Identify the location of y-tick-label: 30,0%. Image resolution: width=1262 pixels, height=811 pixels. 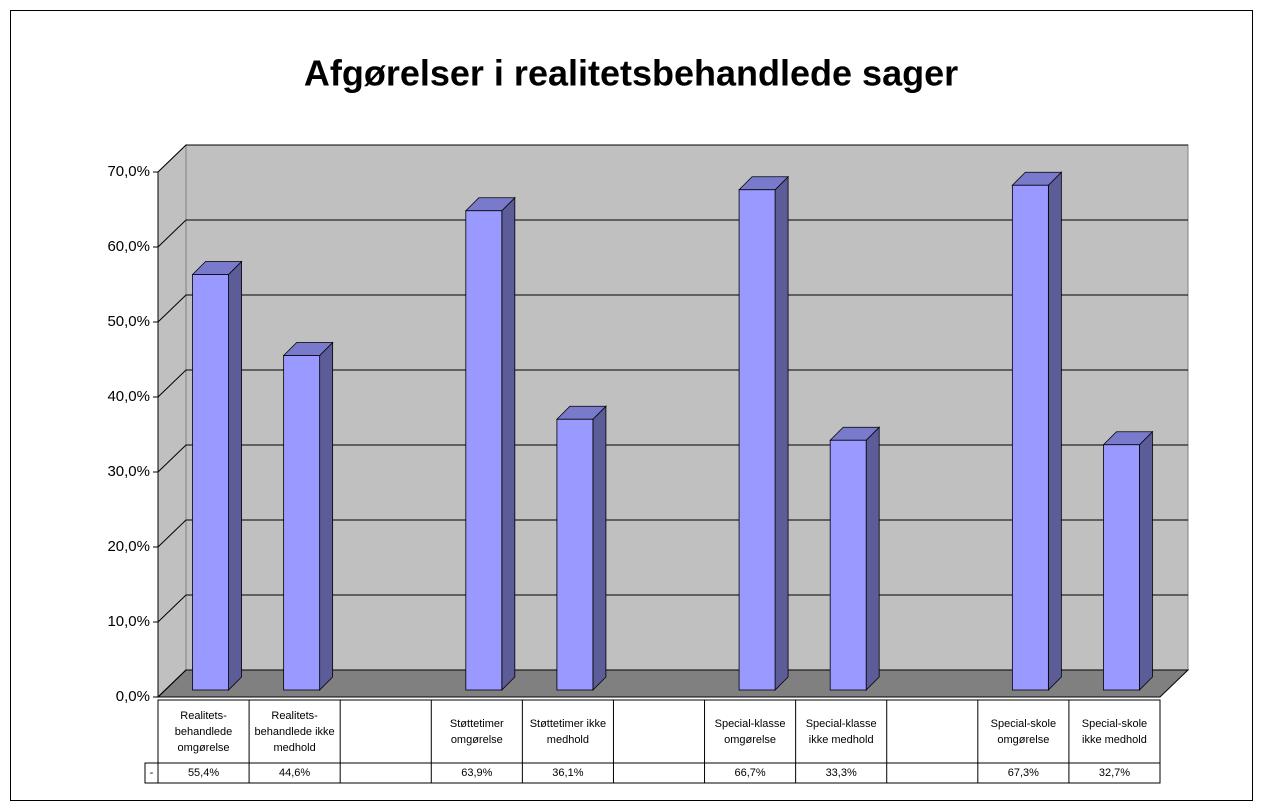
(128, 471).